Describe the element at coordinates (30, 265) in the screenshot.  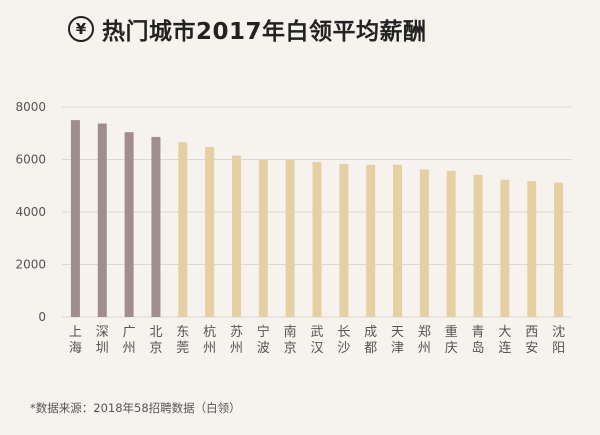
I see `y-tick-label: 2000` at that location.